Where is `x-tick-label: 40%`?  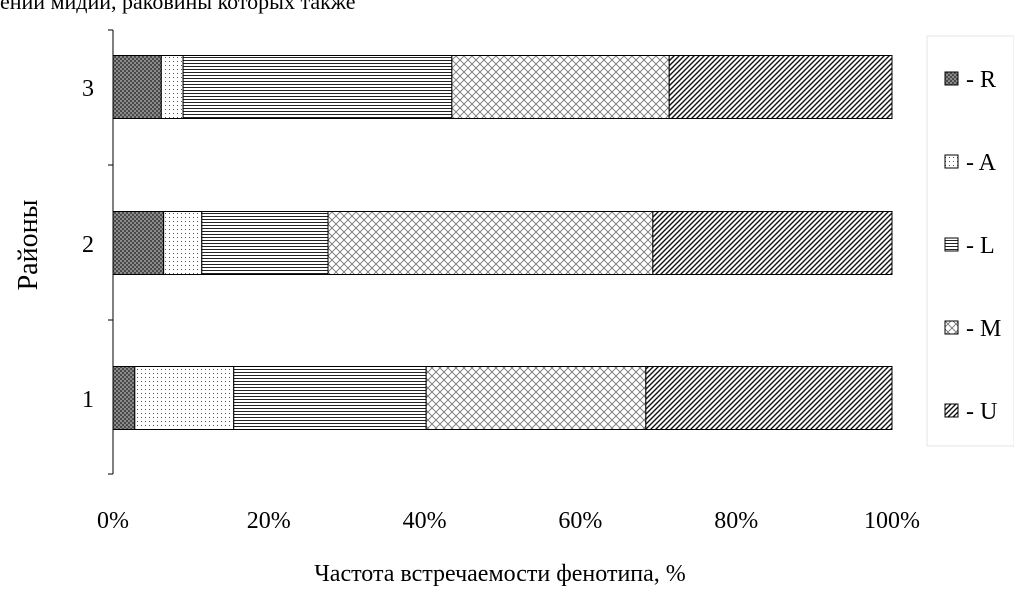 x-tick-label: 40% is located at coordinates (425, 521).